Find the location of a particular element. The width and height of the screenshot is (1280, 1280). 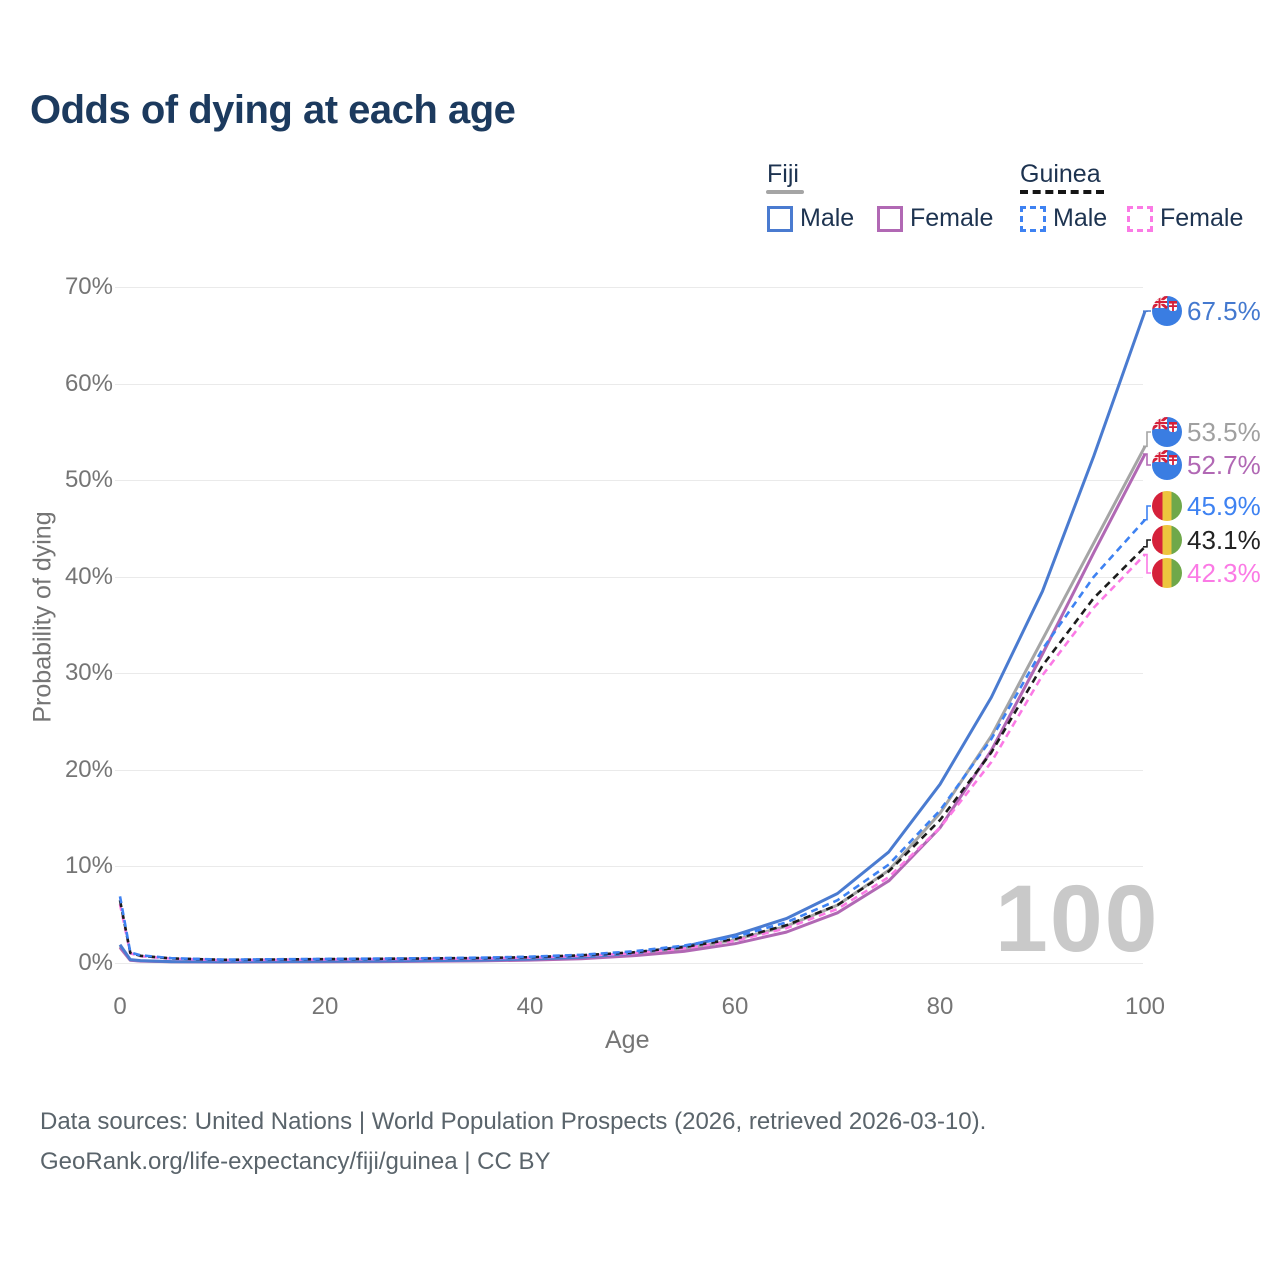

legend-group-fiji: Fiji is located at coordinates (783, 174).